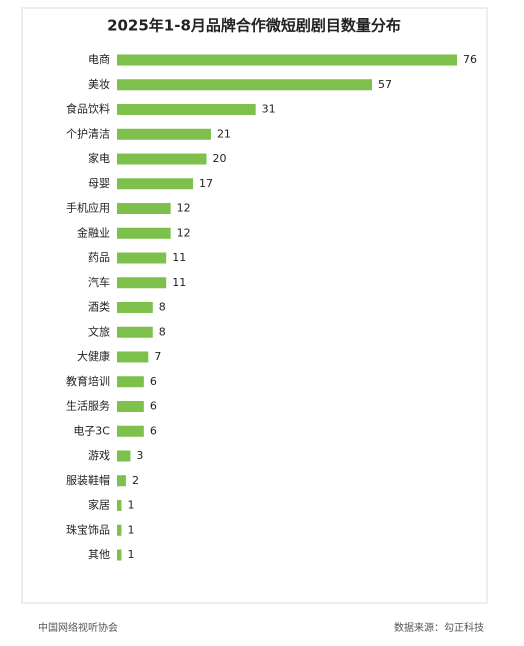 The height and width of the screenshot is (646, 524). What do you see at coordinates (269, 109) in the screenshot?
I see `value-label: 31` at bounding box center [269, 109].